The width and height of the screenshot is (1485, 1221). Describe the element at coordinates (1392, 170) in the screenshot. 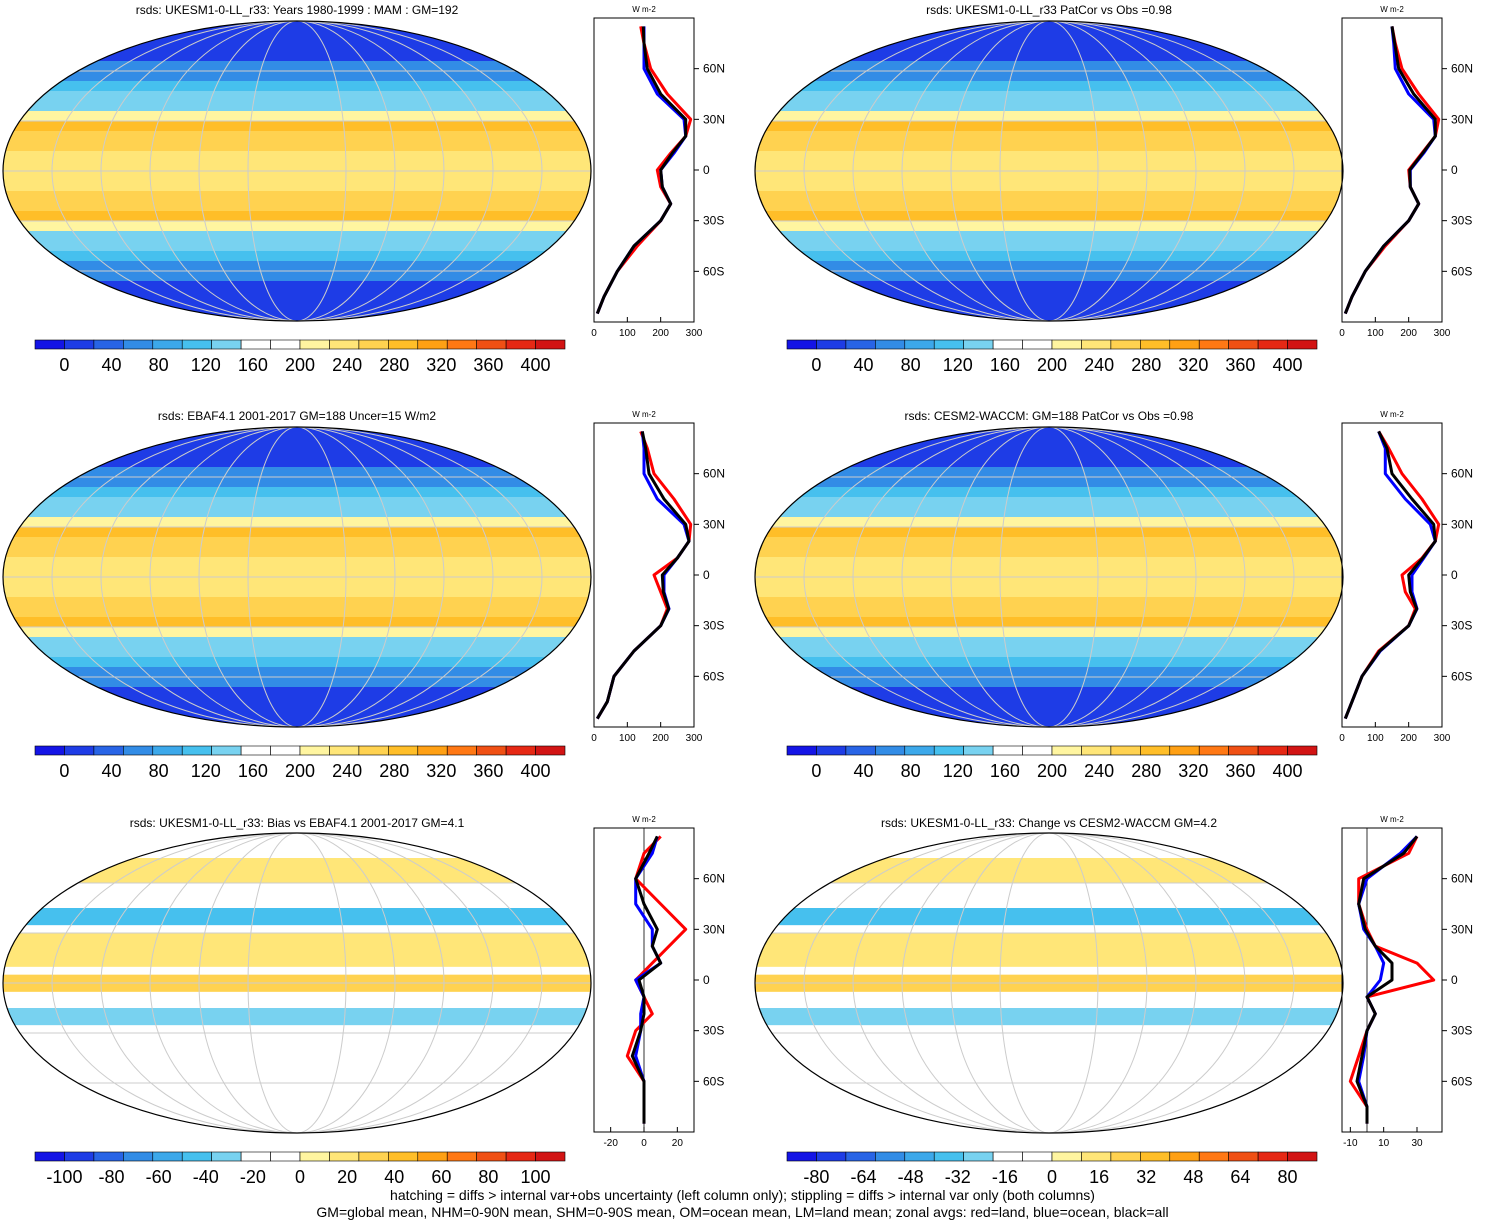

I see `zonal-frame` at that location.